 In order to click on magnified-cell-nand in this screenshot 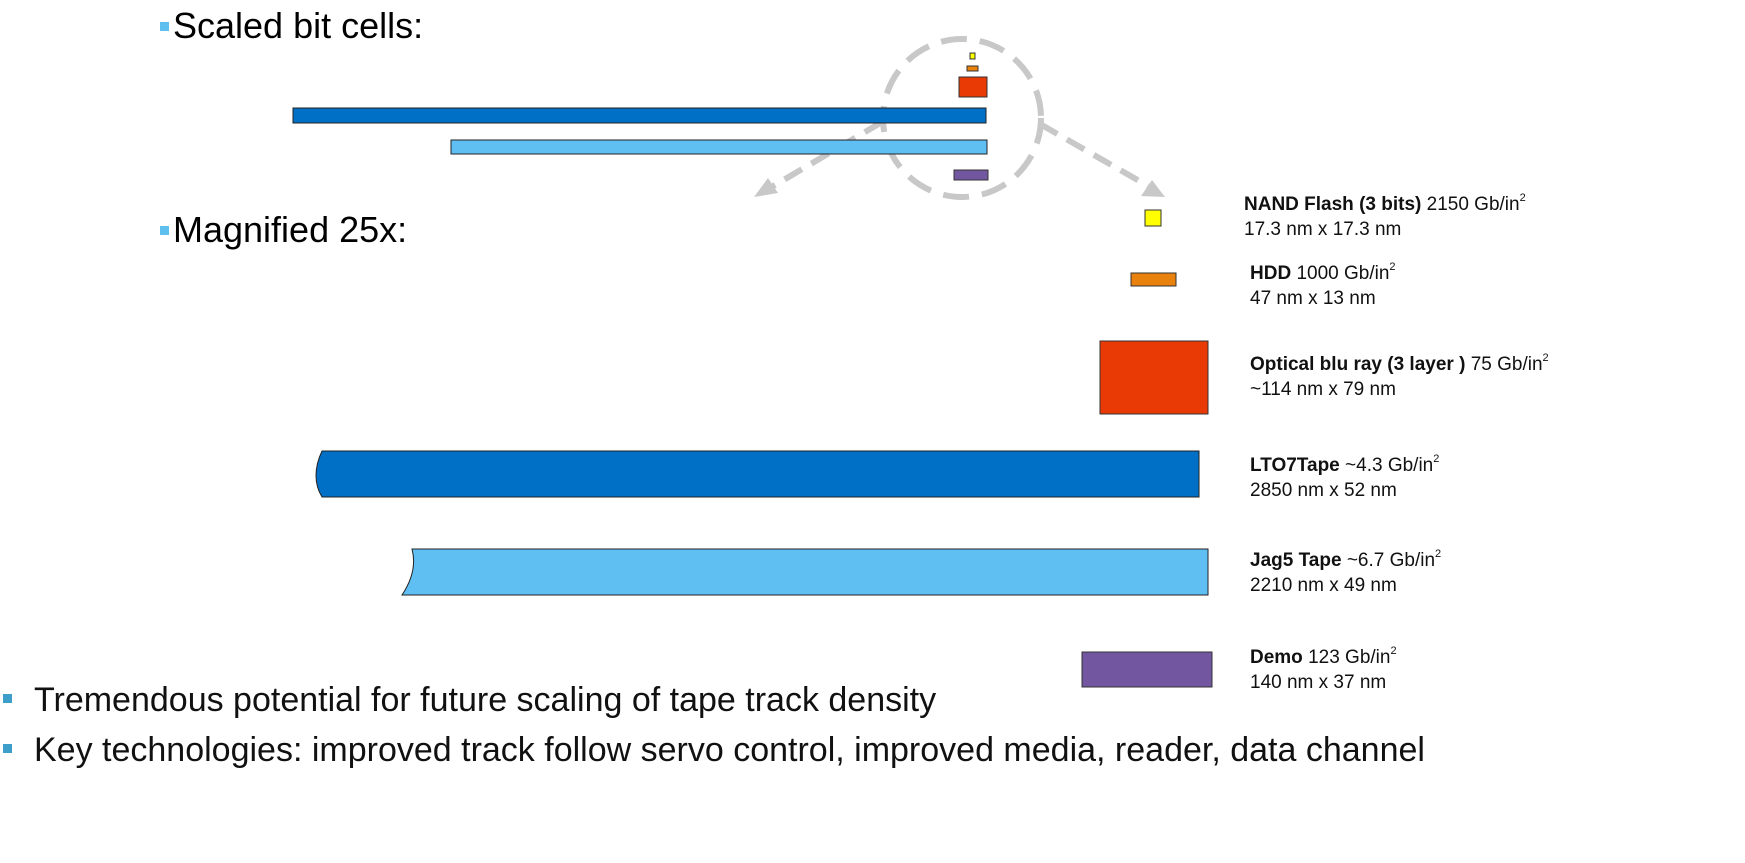, I will do `click(1153, 218)`.